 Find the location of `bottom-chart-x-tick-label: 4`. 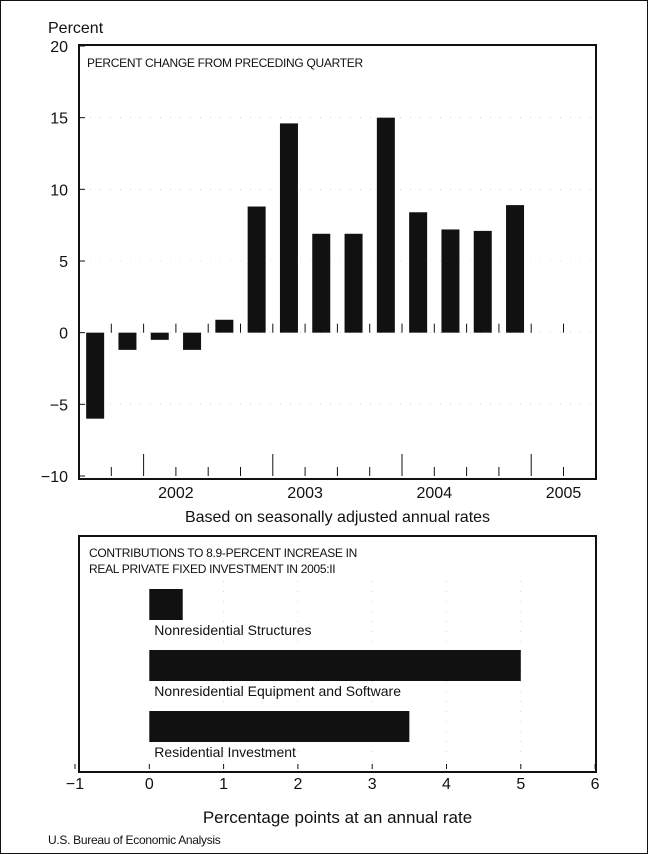

bottom-chart-x-tick-label: 4 is located at coordinates (446, 784).